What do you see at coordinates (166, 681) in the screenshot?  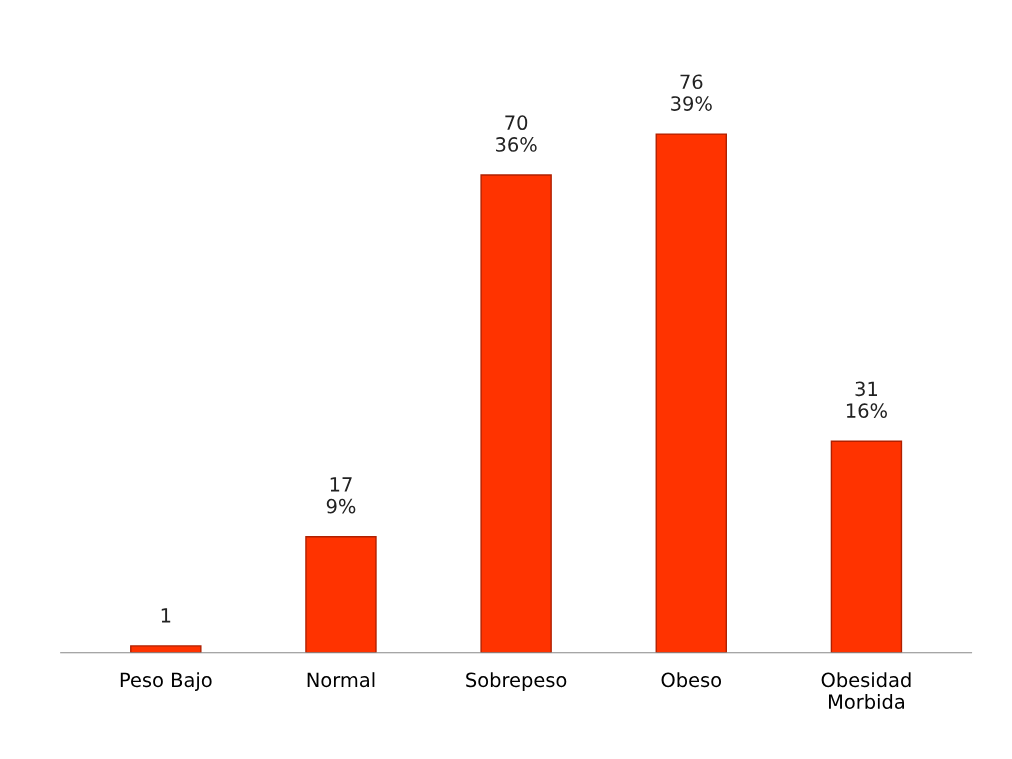 I see `x-tick-label: Peso Bajo` at bounding box center [166, 681].